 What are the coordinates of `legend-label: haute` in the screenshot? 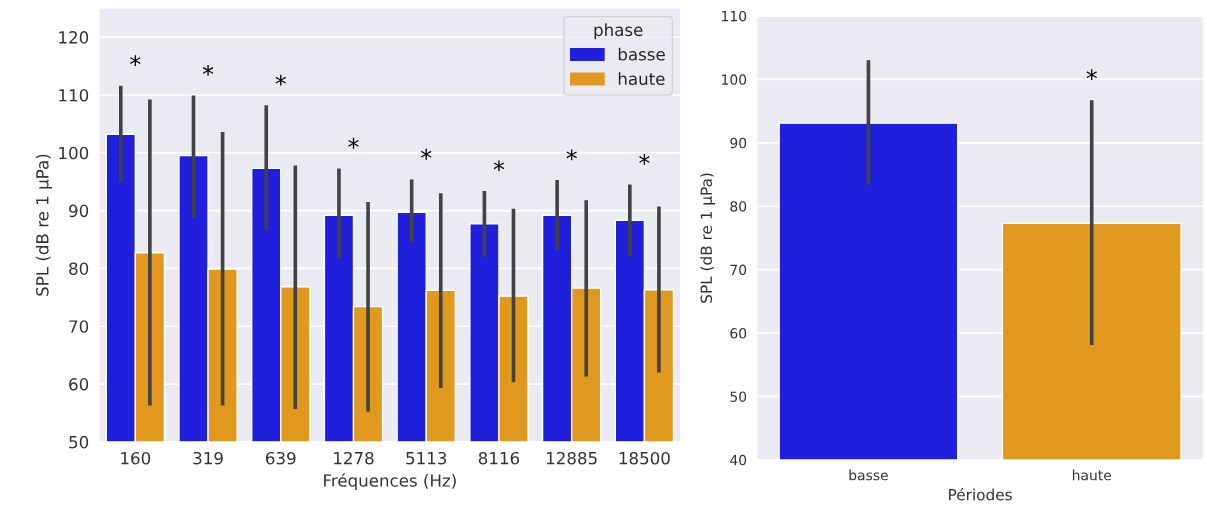 It's located at (641, 79).